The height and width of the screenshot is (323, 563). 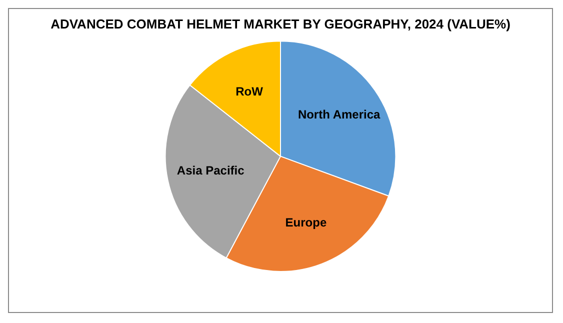 What do you see at coordinates (339, 115) in the screenshot?
I see `slice-label: North America` at bounding box center [339, 115].